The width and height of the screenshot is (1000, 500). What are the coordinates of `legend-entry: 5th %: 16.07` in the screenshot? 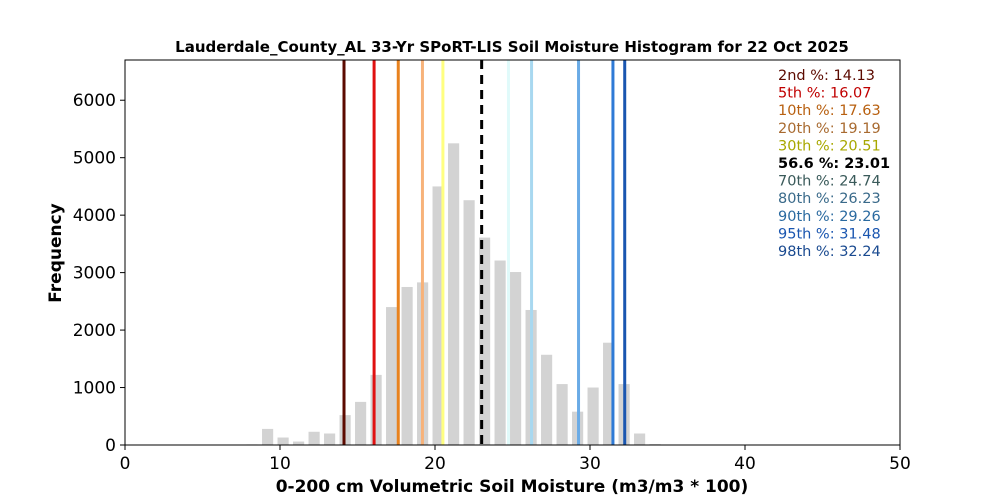 It's located at (825, 94).